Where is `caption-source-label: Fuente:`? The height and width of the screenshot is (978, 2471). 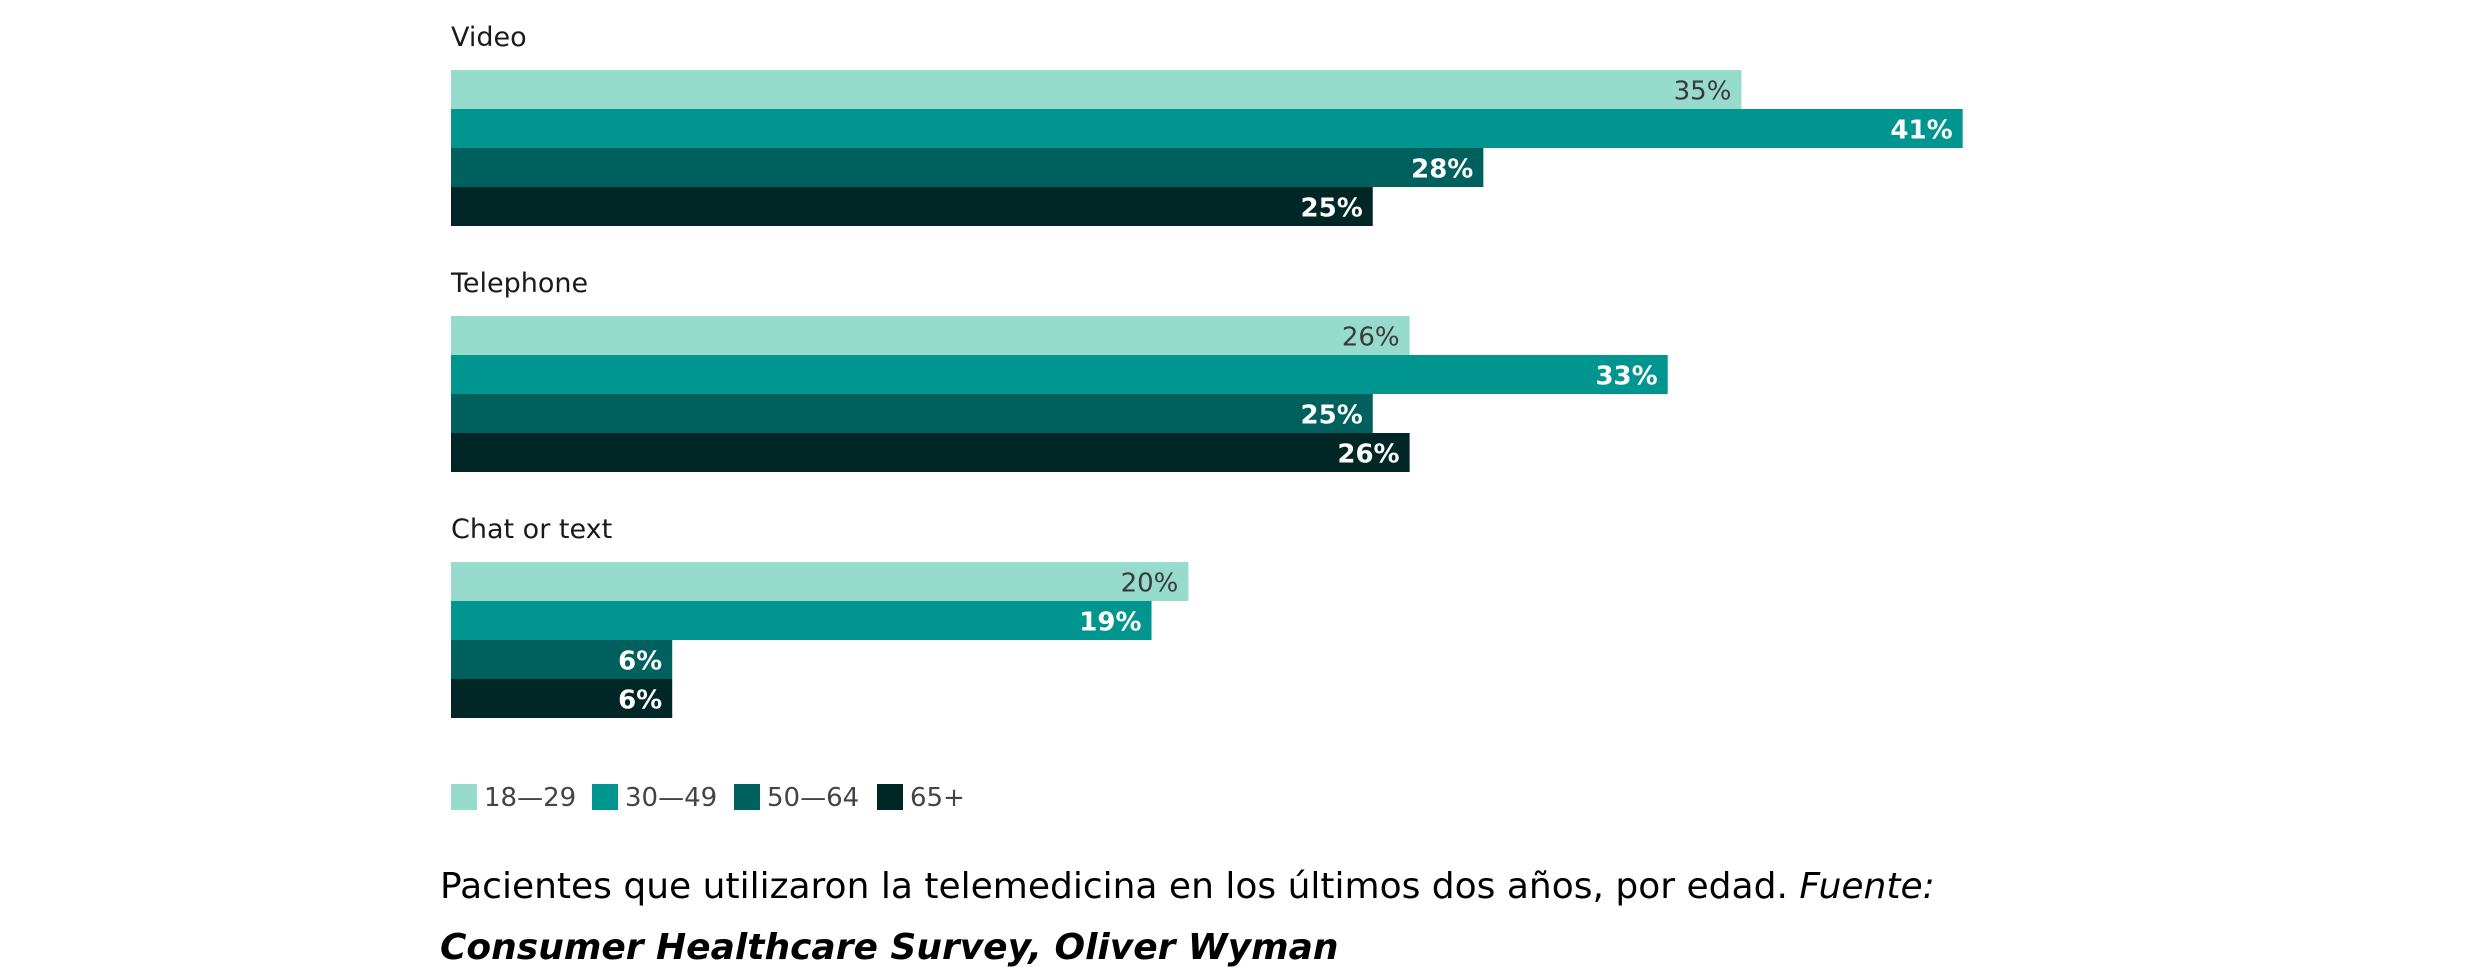 caption-source-label: Fuente: is located at coordinates (1867, 886).